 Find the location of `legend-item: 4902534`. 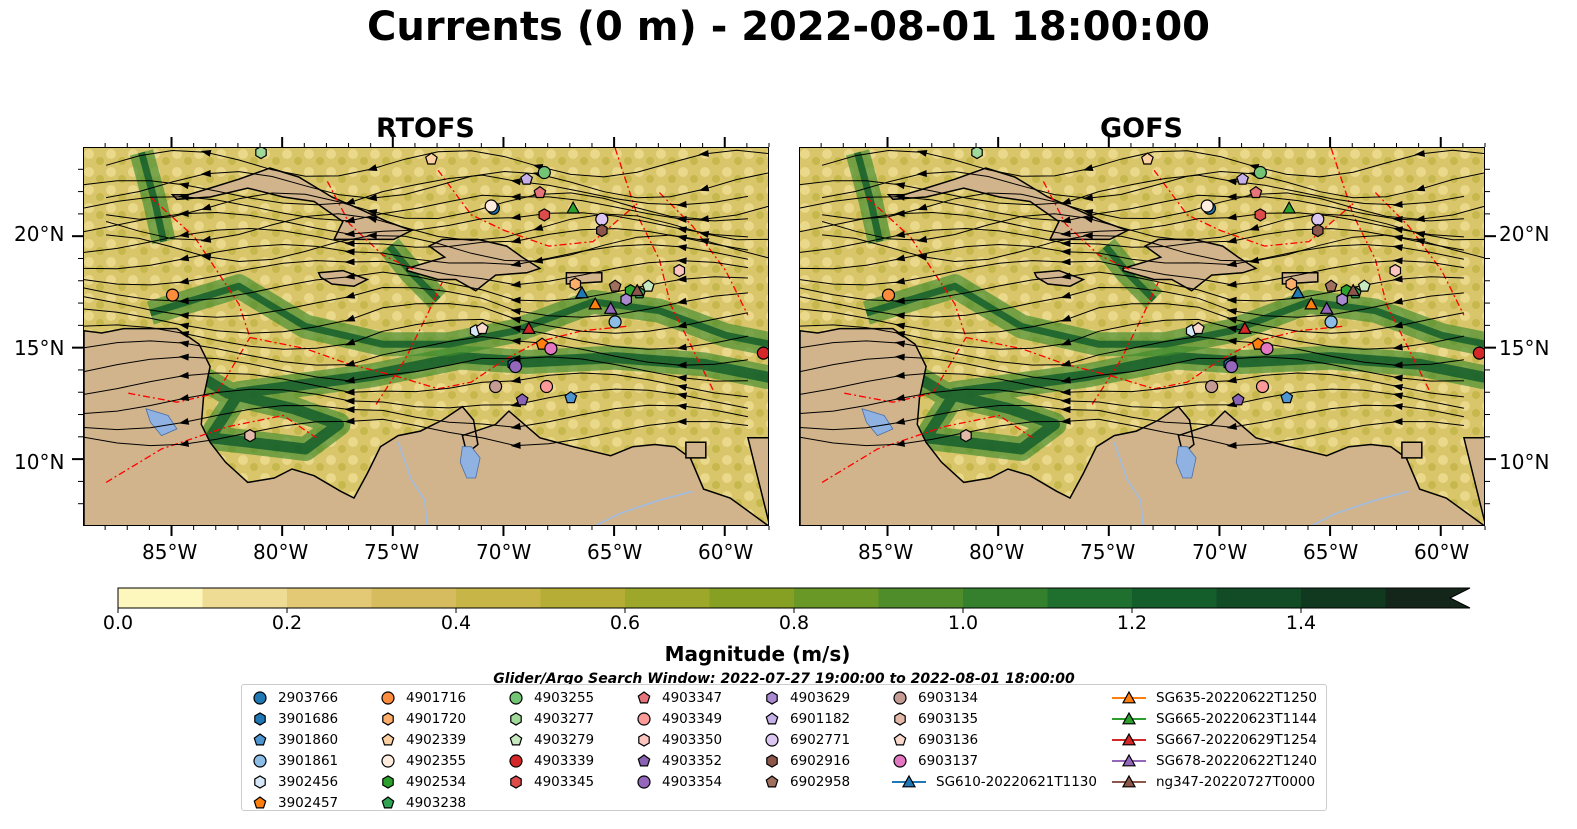

legend-item: 4902534 is located at coordinates (423, 782).